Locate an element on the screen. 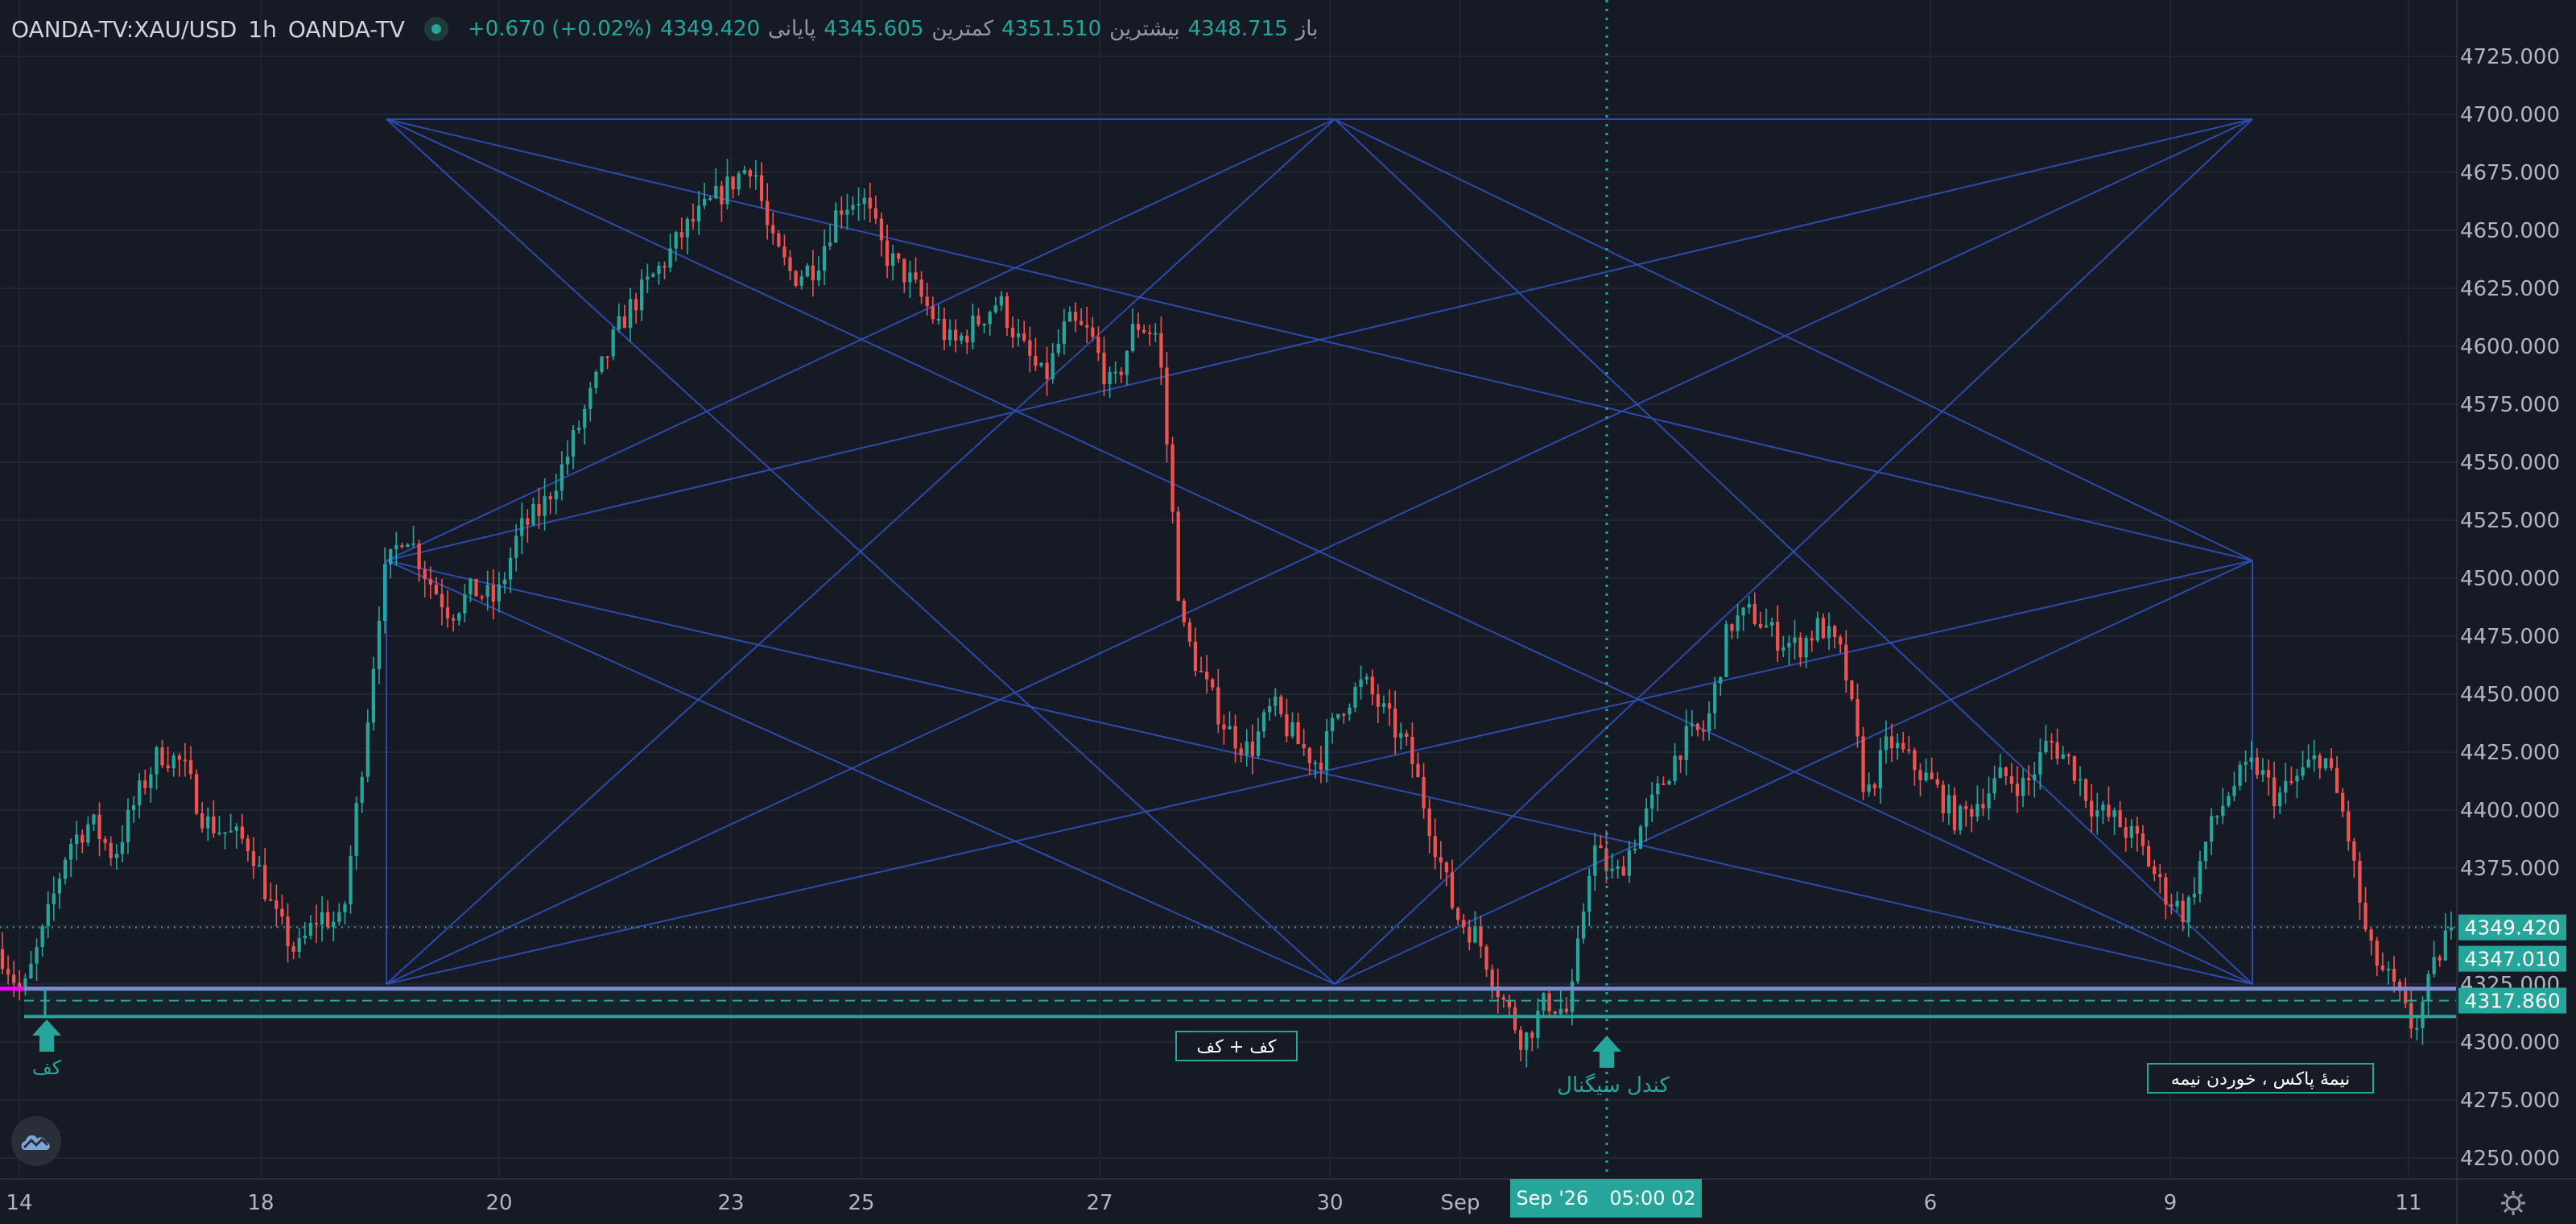 This screenshot has height=1224, width=2576. price-label-box is located at coordinates (2512, 1000).